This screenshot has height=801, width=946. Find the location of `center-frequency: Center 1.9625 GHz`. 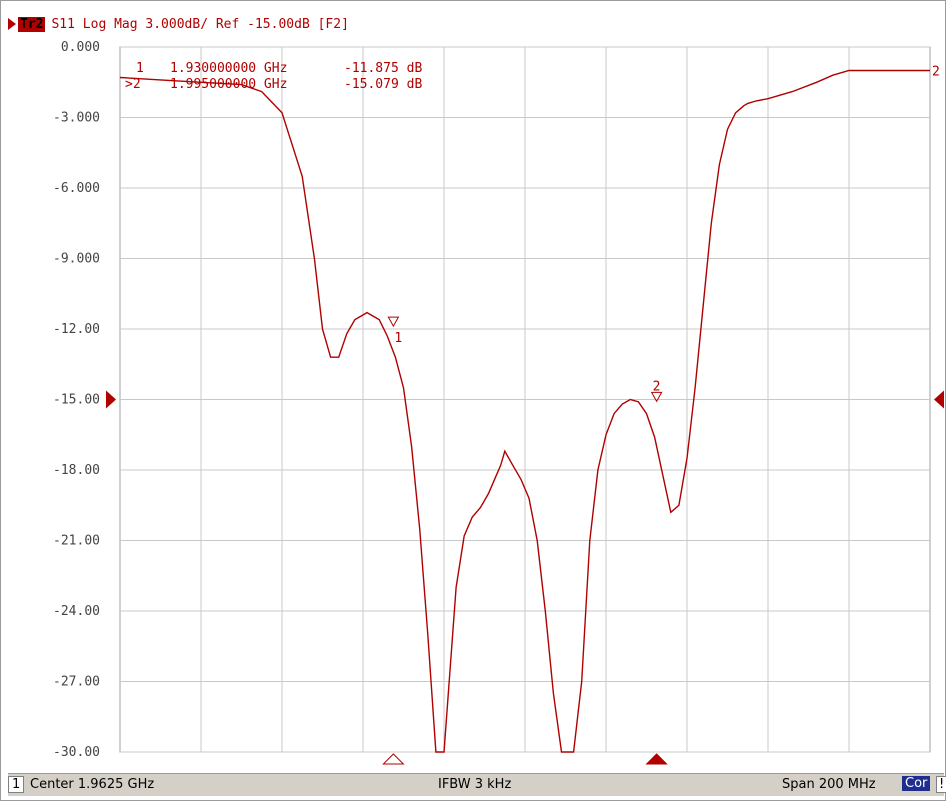

center-frequency: Center 1.9625 GHz is located at coordinates (92, 784).